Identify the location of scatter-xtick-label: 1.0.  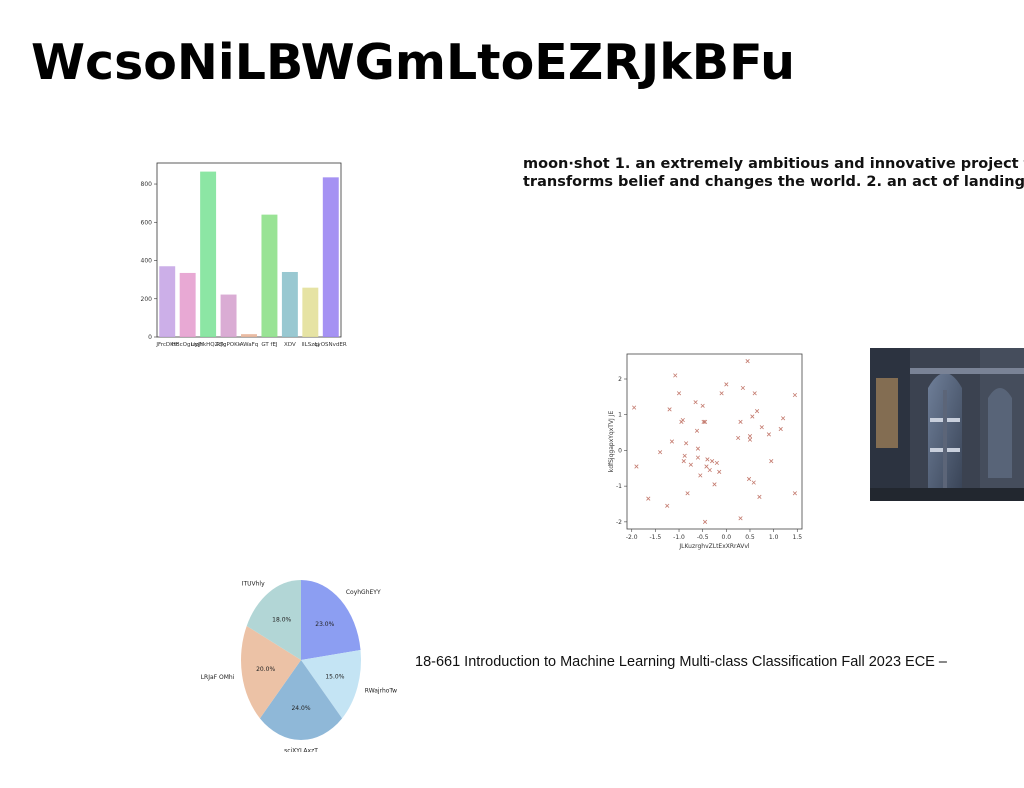
(774, 537).